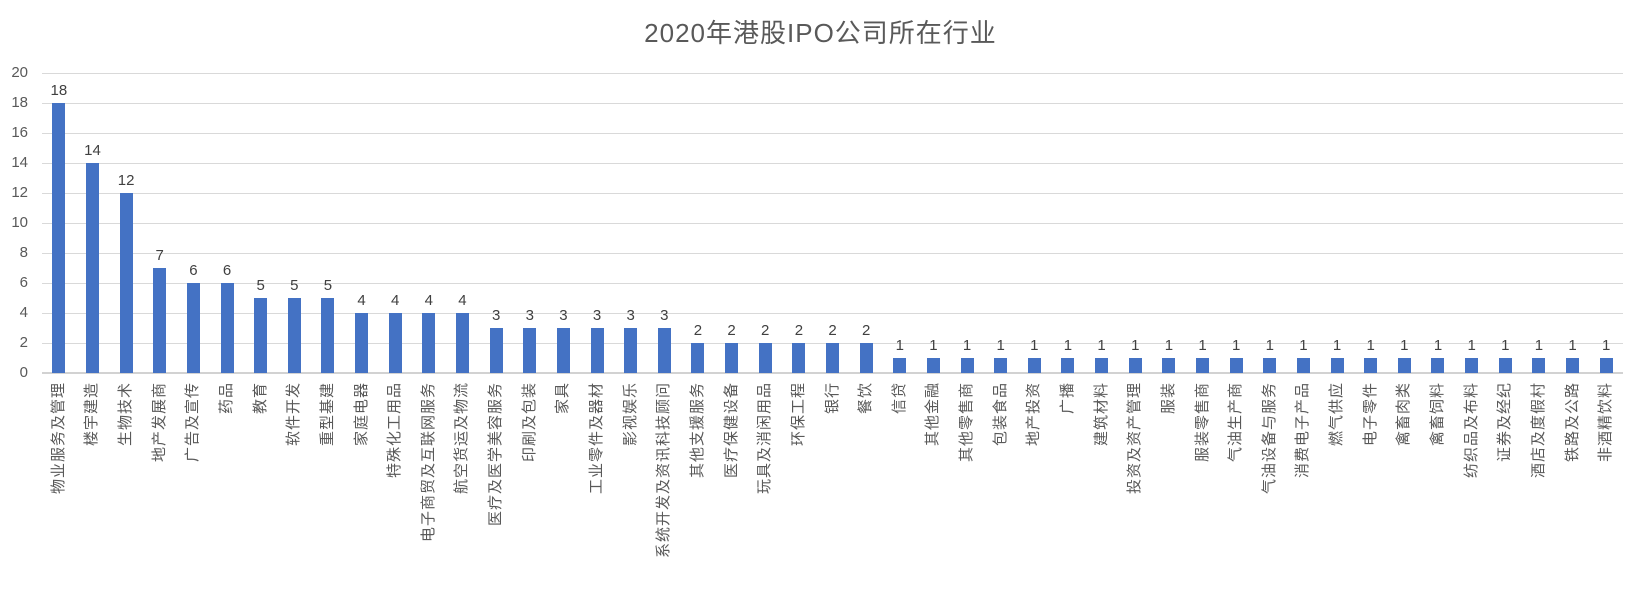 The width and height of the screenshot is (1641, 591). I want to click on category-label: 教育, so click(260, 398).